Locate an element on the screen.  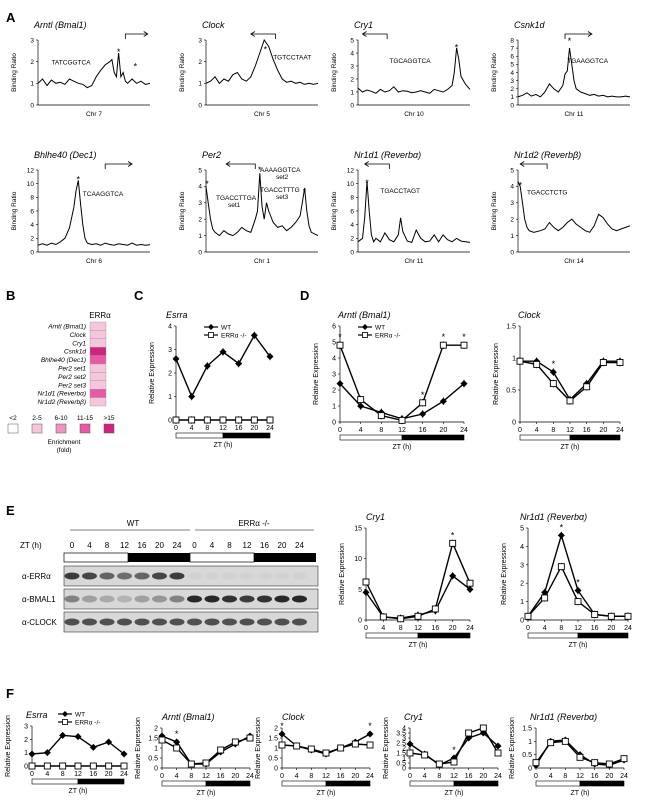
legend-title: (fold) is located at coordinates (64, 450).